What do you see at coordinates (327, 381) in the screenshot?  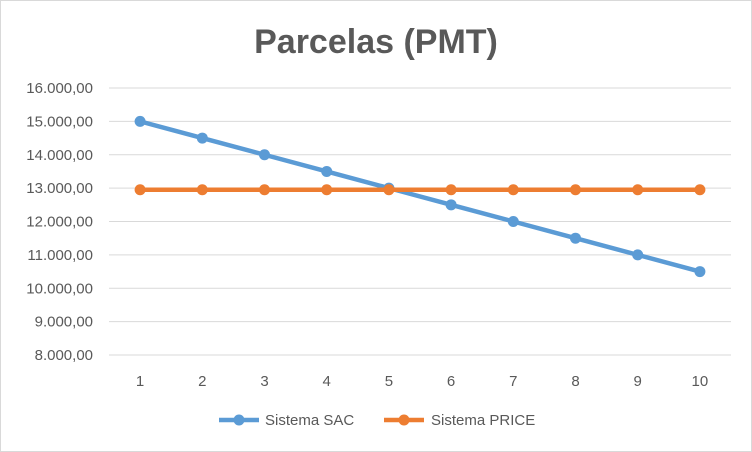 I see `x-tick-label: 4` at bounding box center [327, 381].